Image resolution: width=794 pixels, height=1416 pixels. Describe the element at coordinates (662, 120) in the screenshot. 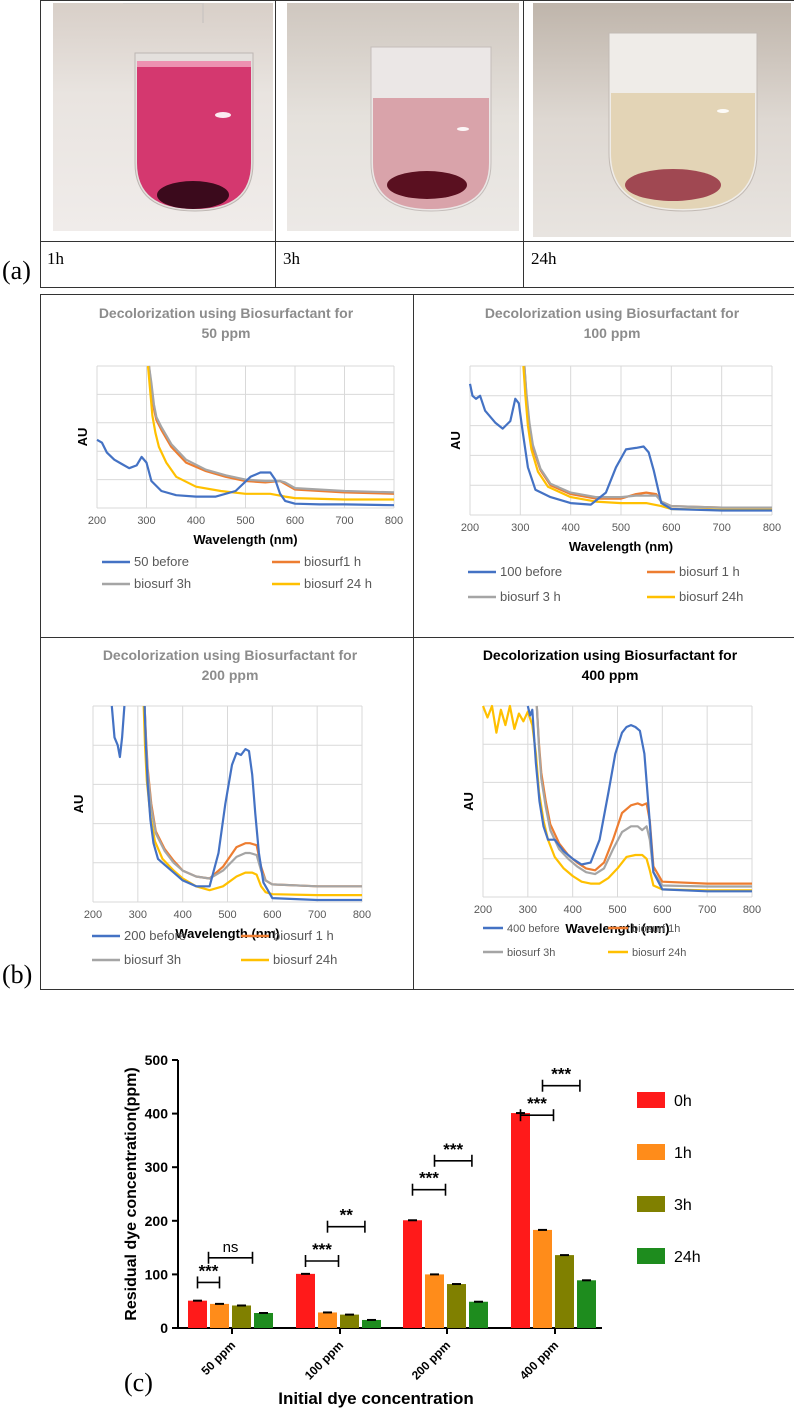

I see `tube-photo-24h` at that location.